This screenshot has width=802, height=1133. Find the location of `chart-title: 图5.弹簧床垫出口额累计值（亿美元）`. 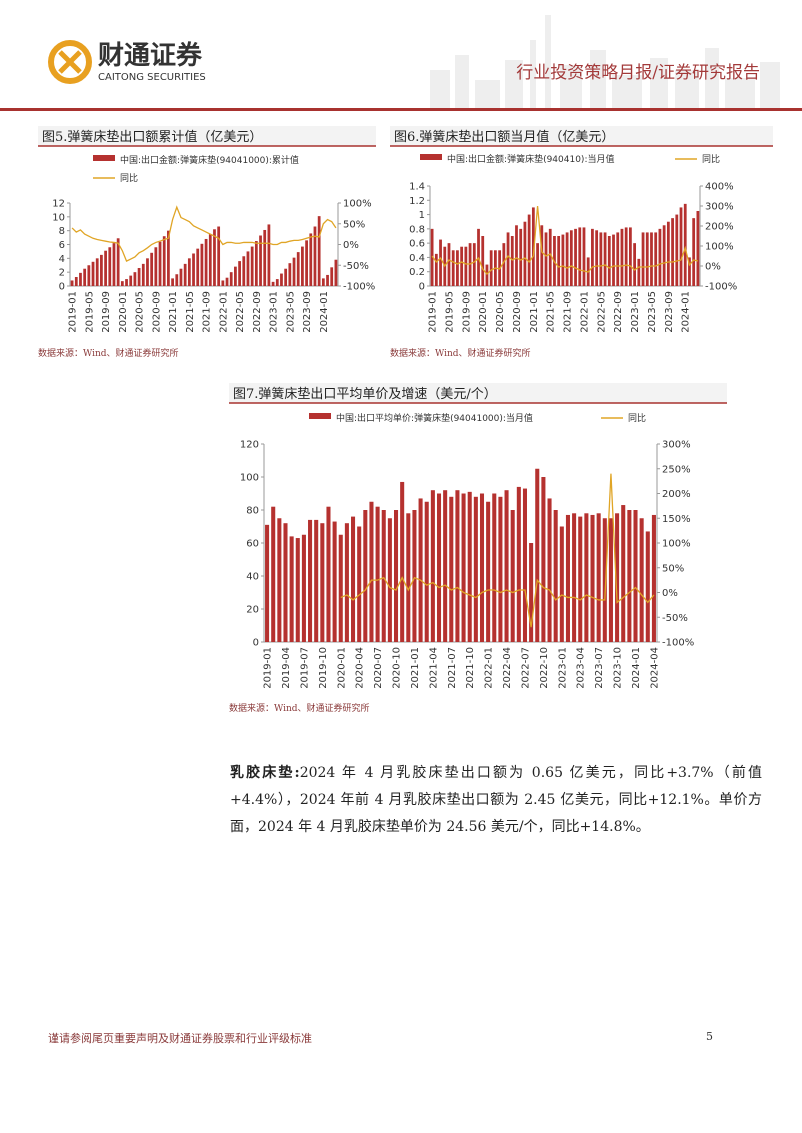

chart-title: 图5.弹簧床垫出口额累计值（亿美元） is located at coordinates (152, 137).